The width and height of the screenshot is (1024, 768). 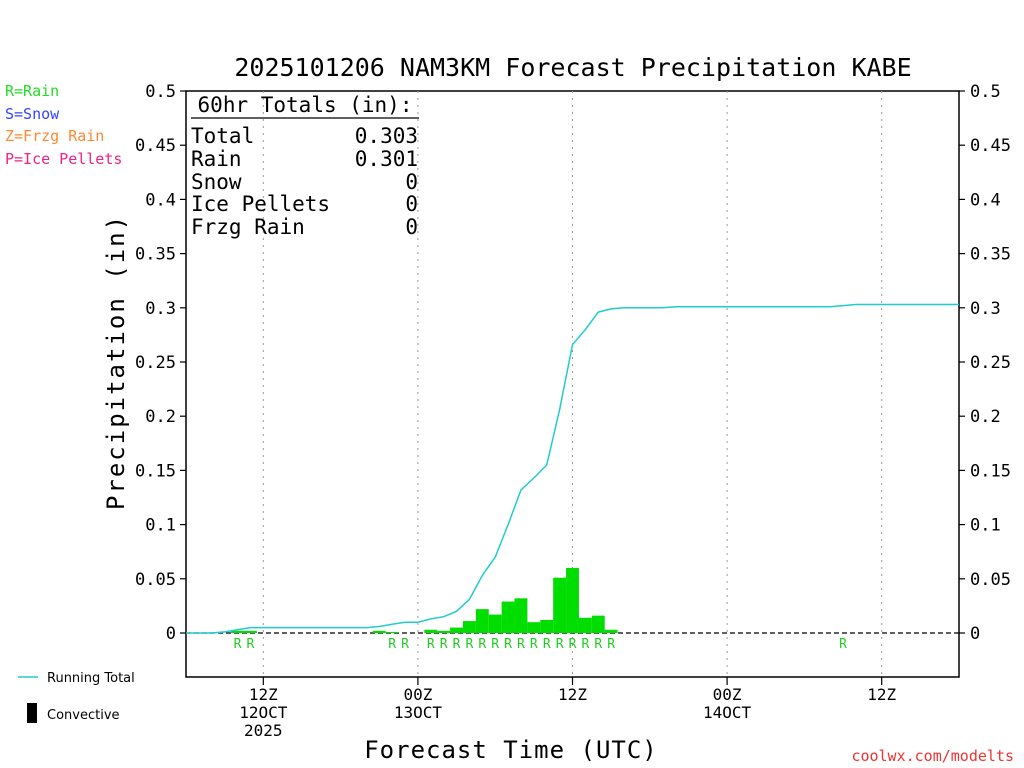 What do you see at coordinates (155, 580) in the screenshot?
I see `y-tick-label-left: 0.05` at bounding box center [155, 580].